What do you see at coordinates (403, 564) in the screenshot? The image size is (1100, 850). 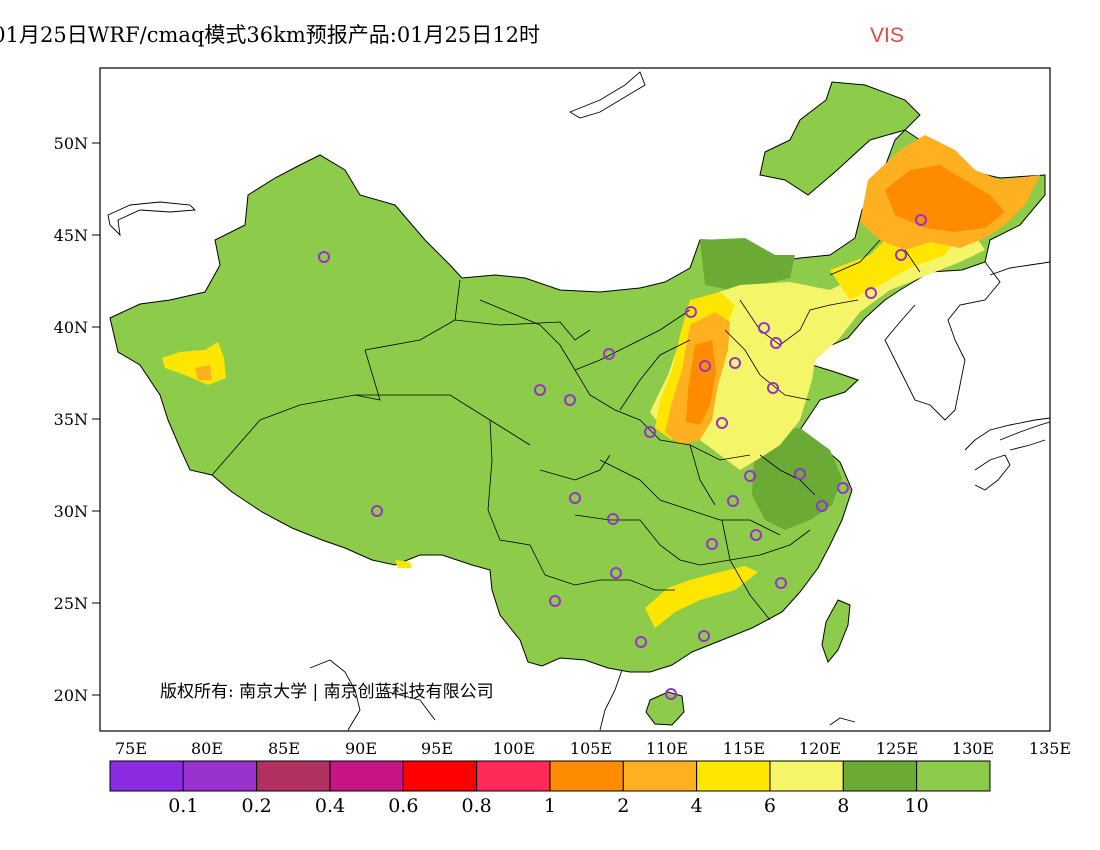 I see `yellow-spot-tibet` at bounding box center [403, 564].